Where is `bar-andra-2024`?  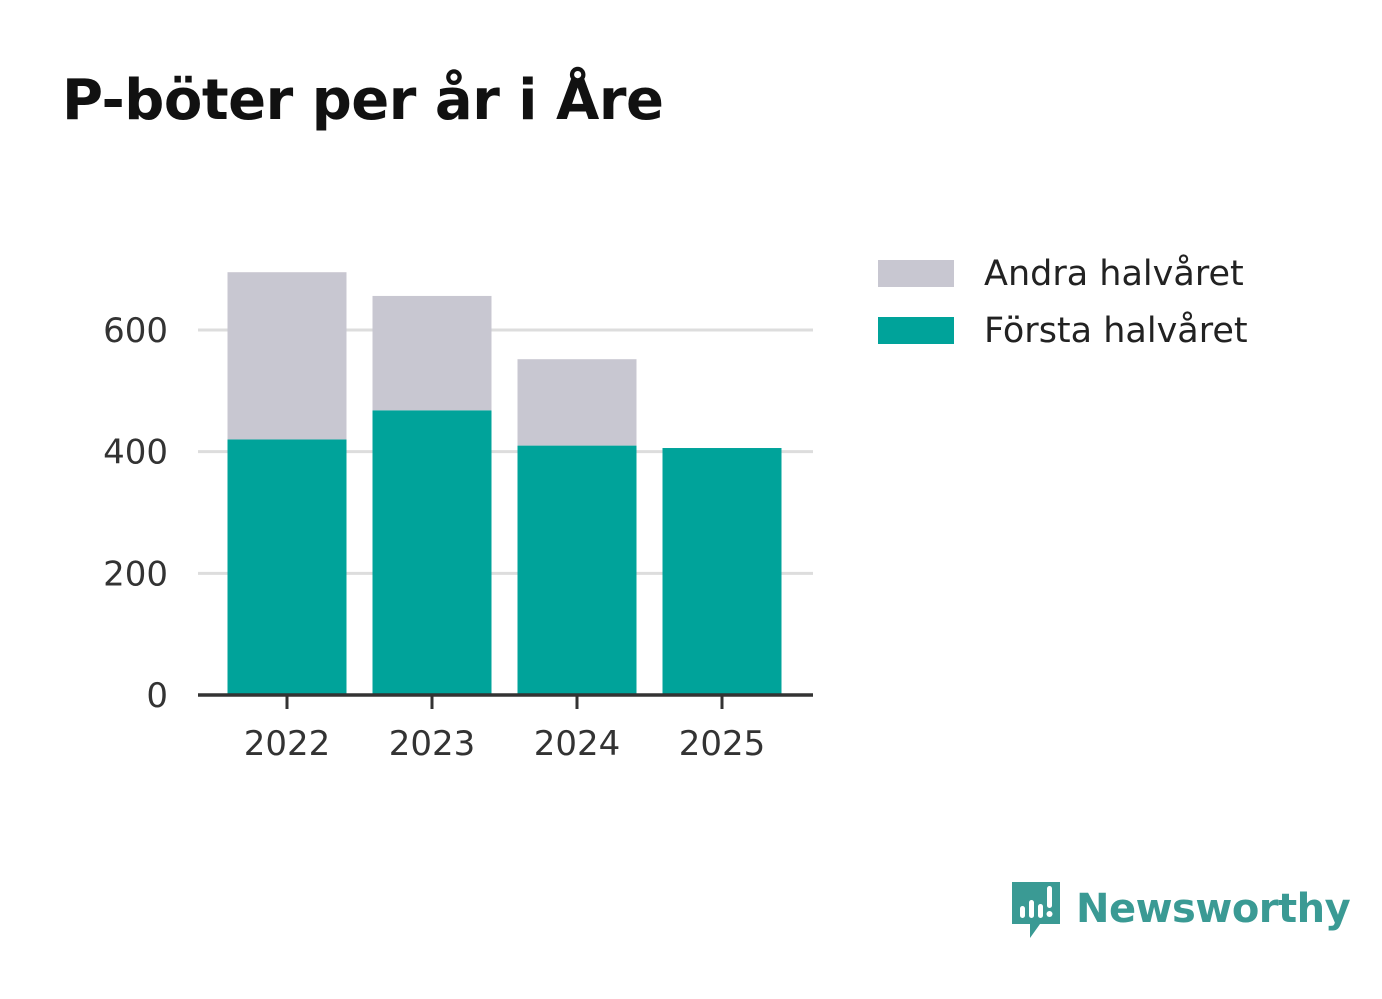
bar-andra-2024 is located at coordinates (577, 402).